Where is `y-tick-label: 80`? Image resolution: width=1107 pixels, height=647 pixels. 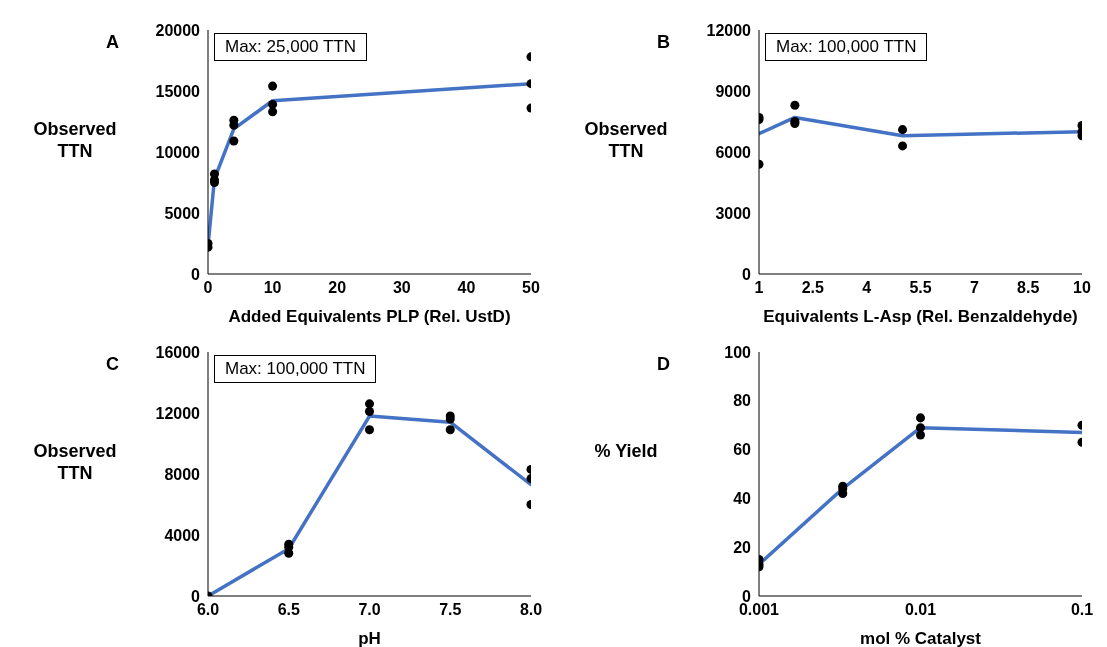
y-tick-label: 80 is located at coordinates (742, 401).